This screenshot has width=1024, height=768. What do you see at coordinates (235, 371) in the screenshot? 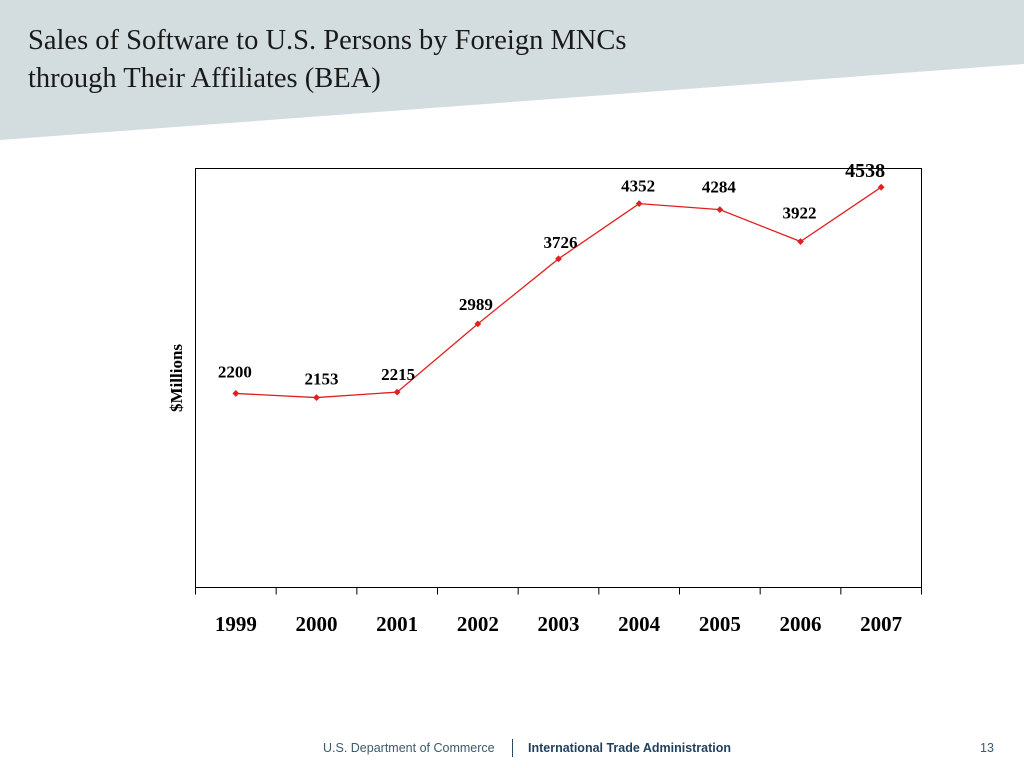
I see `data-label: 2200` at bounding box center [235, 371].